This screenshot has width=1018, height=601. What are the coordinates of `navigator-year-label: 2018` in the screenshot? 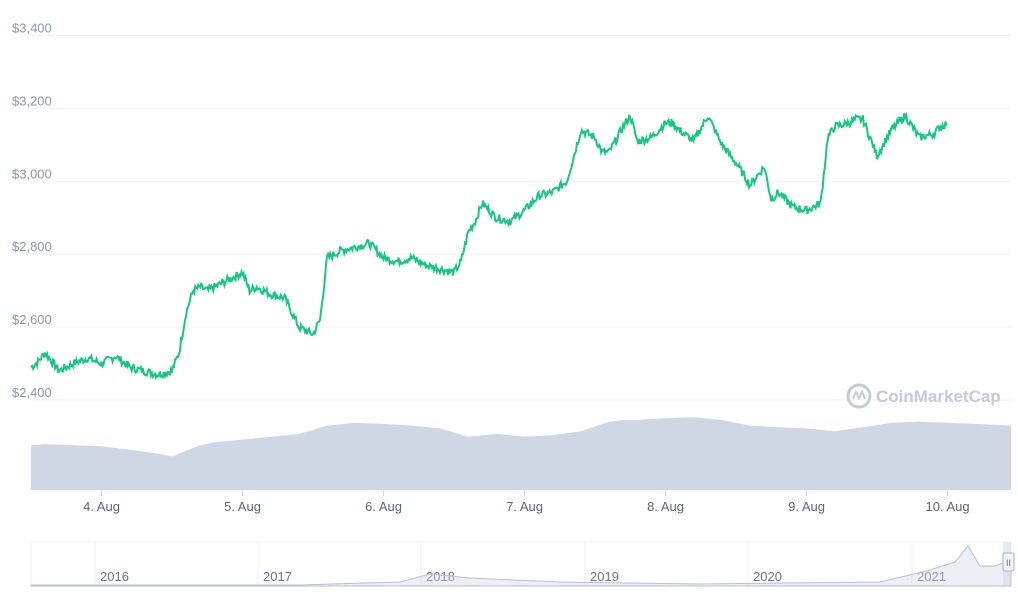 It's located at (440, 576).